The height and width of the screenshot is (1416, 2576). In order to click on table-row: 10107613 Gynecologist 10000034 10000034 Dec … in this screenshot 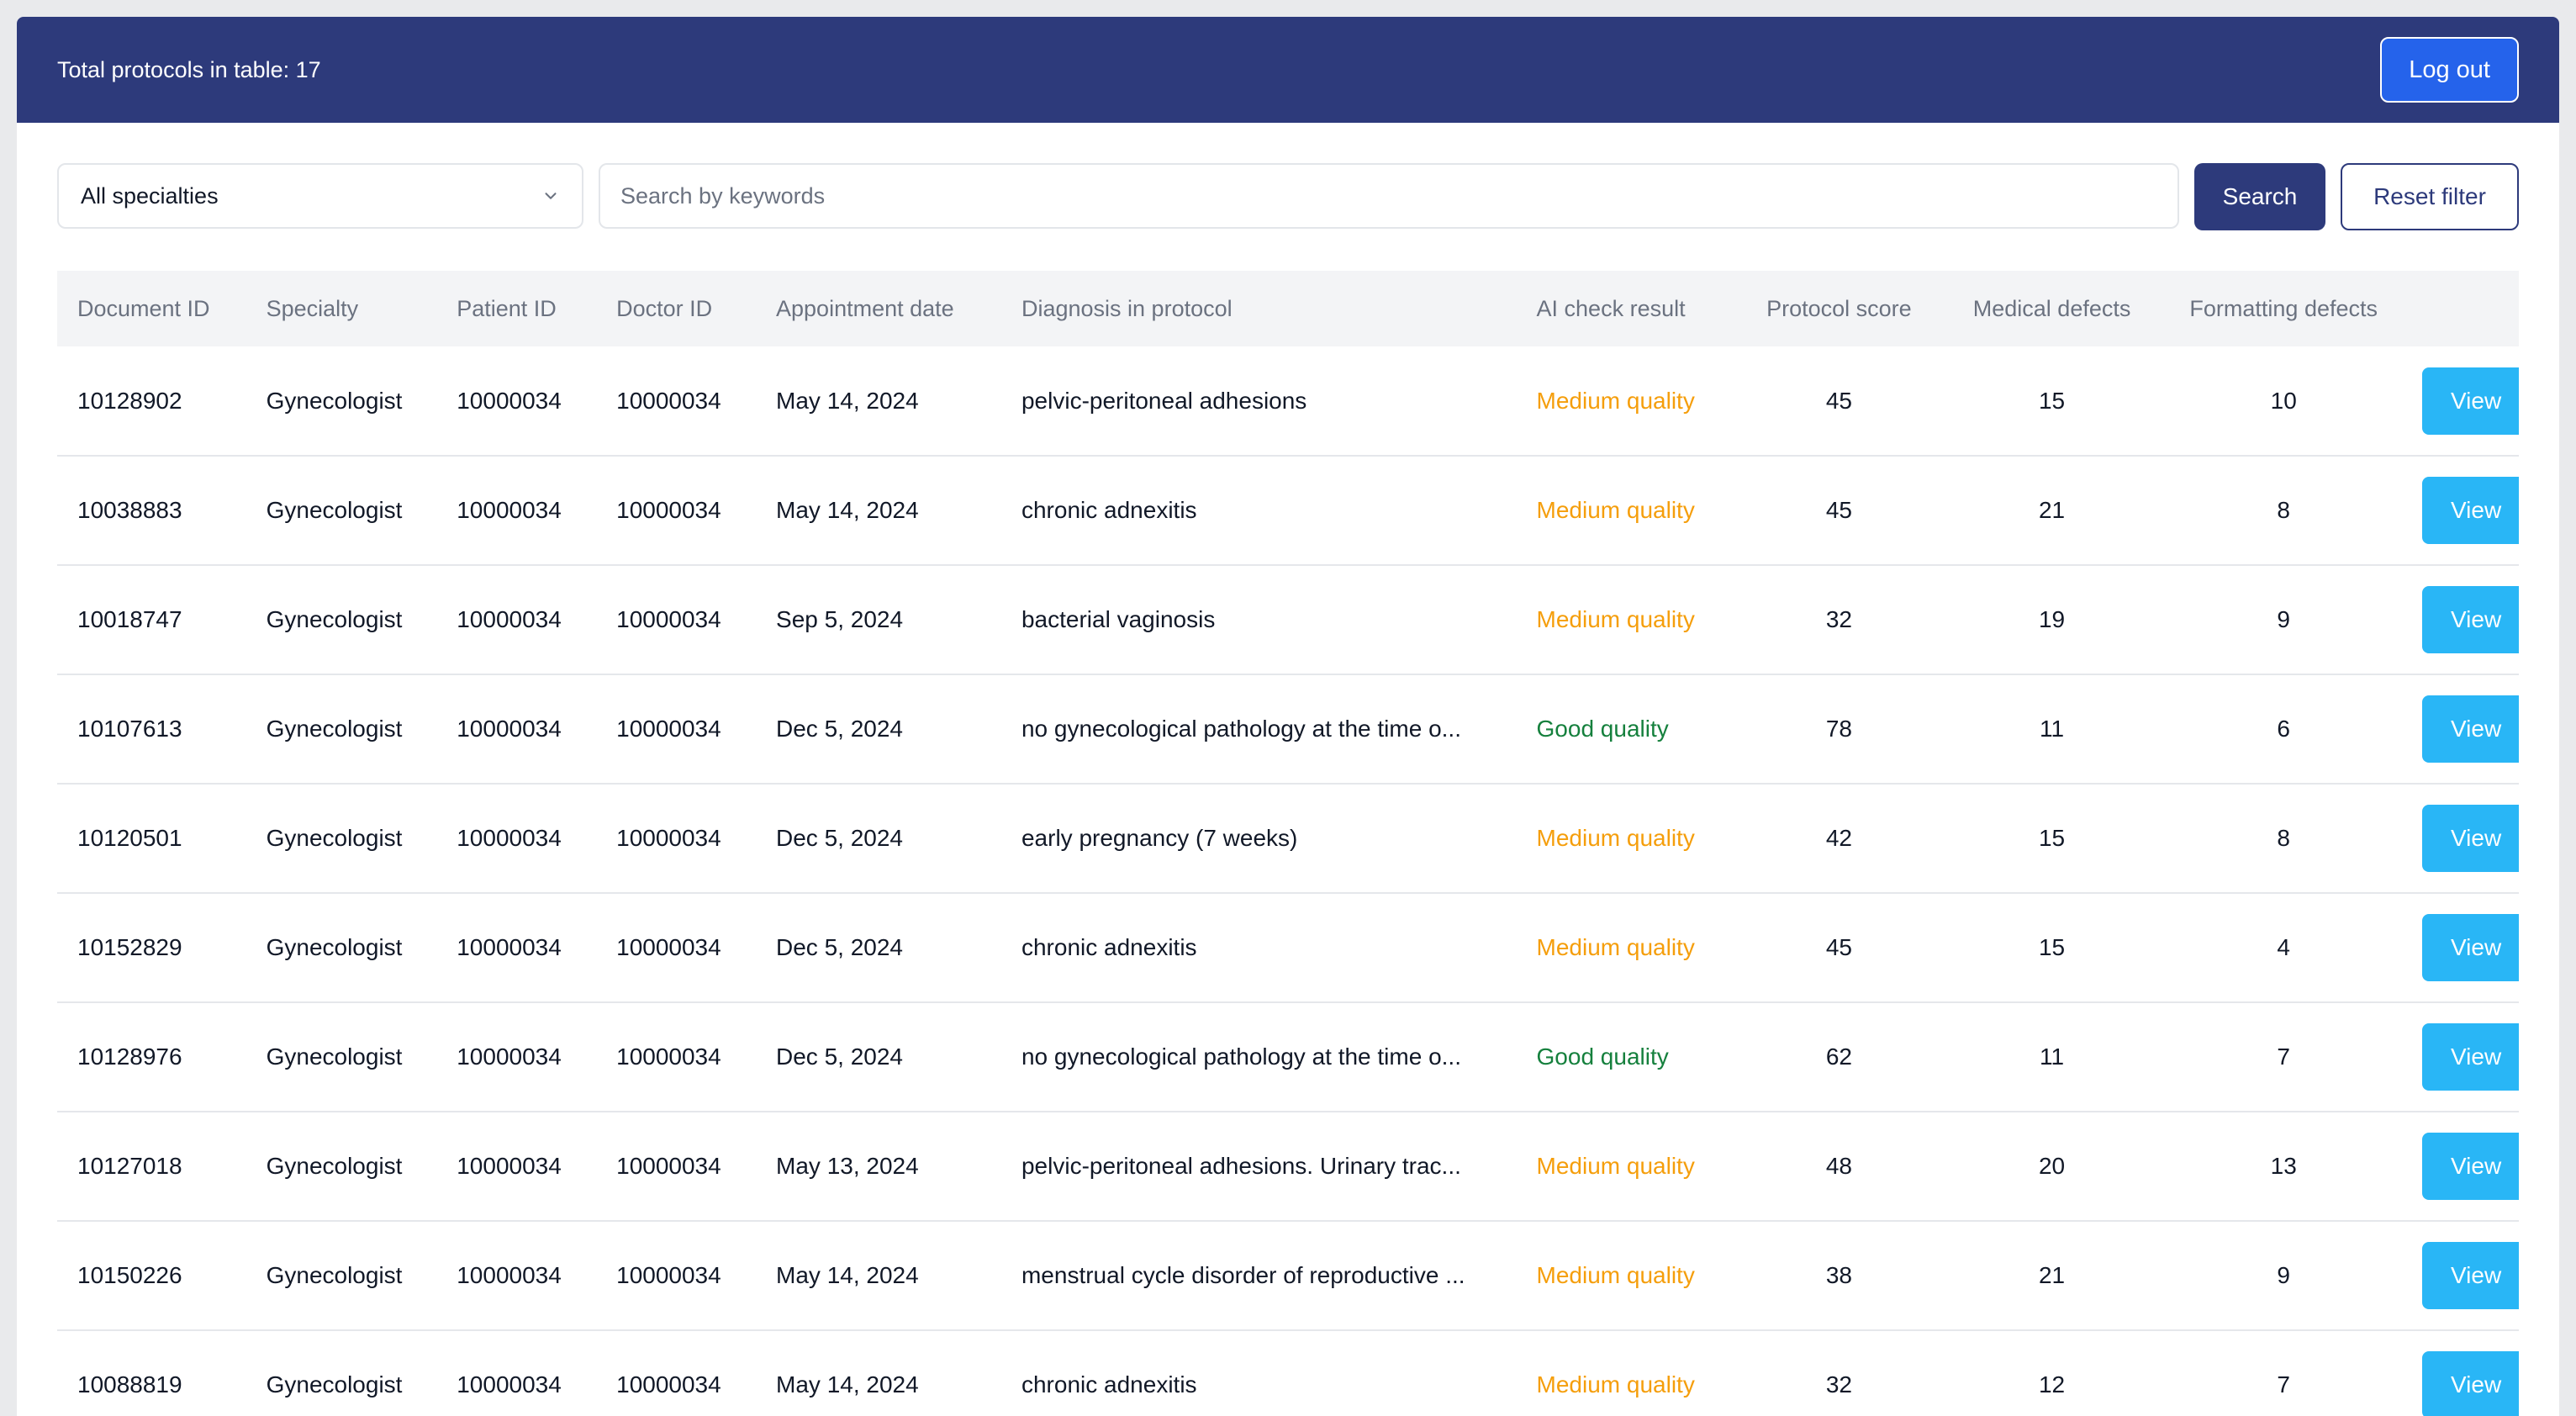, I will do `click(1288, 729)`.